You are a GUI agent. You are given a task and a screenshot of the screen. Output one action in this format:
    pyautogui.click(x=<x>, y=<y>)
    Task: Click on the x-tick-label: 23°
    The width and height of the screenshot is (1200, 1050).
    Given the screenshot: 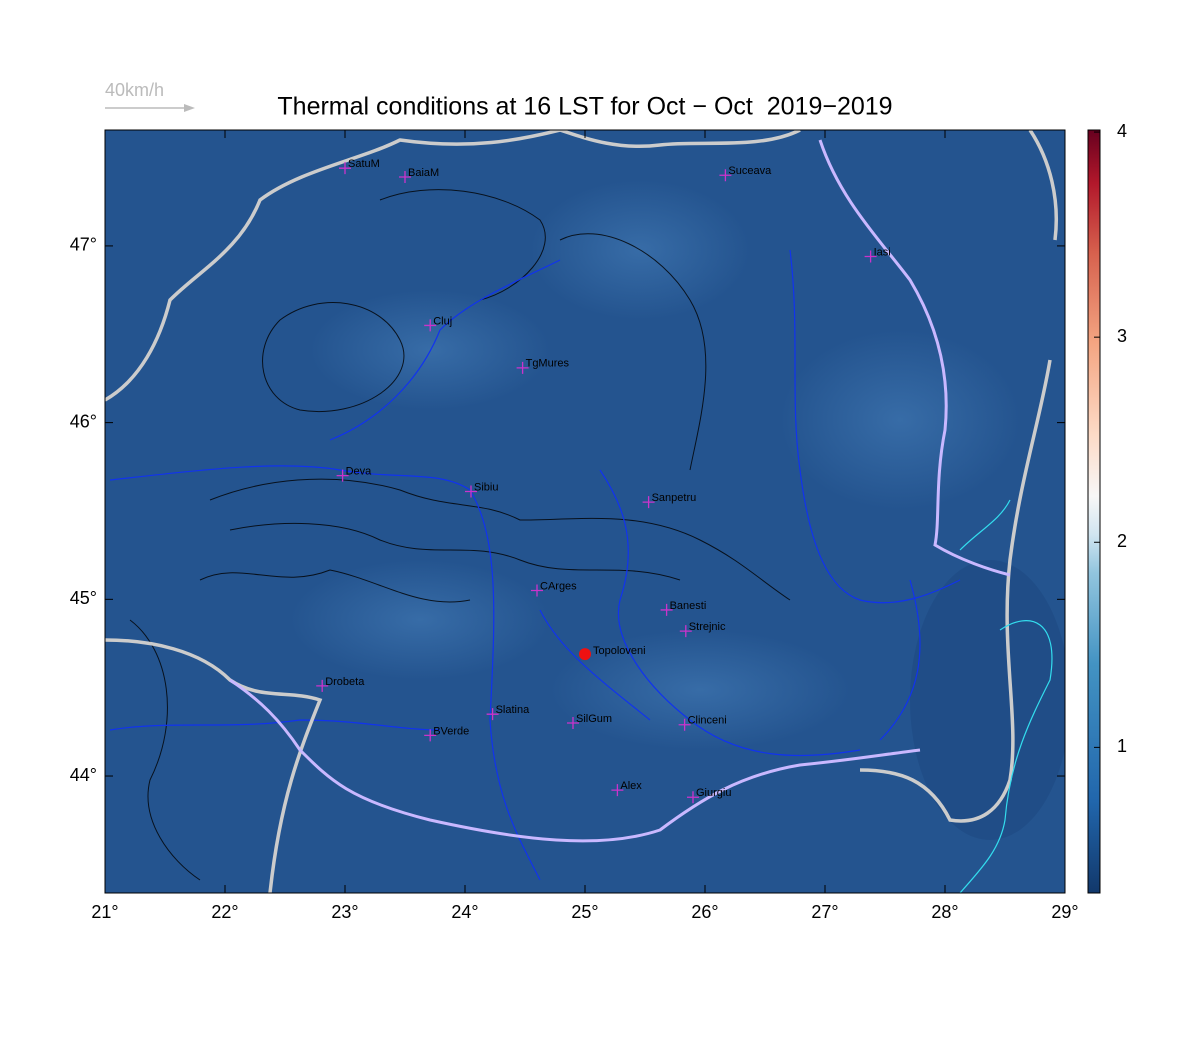 What is the action you would take?
    pyautogui.click(x=344, y=912)
    